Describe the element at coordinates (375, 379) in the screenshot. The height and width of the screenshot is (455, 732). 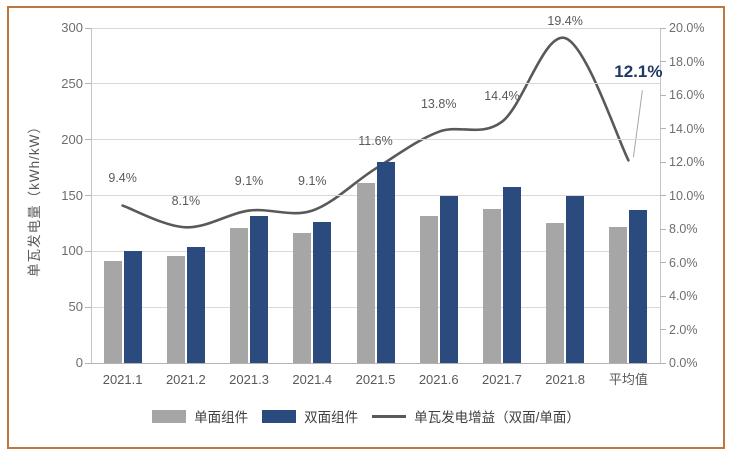
I see `x-axis-label-2021.5: 2021.5` at that location.